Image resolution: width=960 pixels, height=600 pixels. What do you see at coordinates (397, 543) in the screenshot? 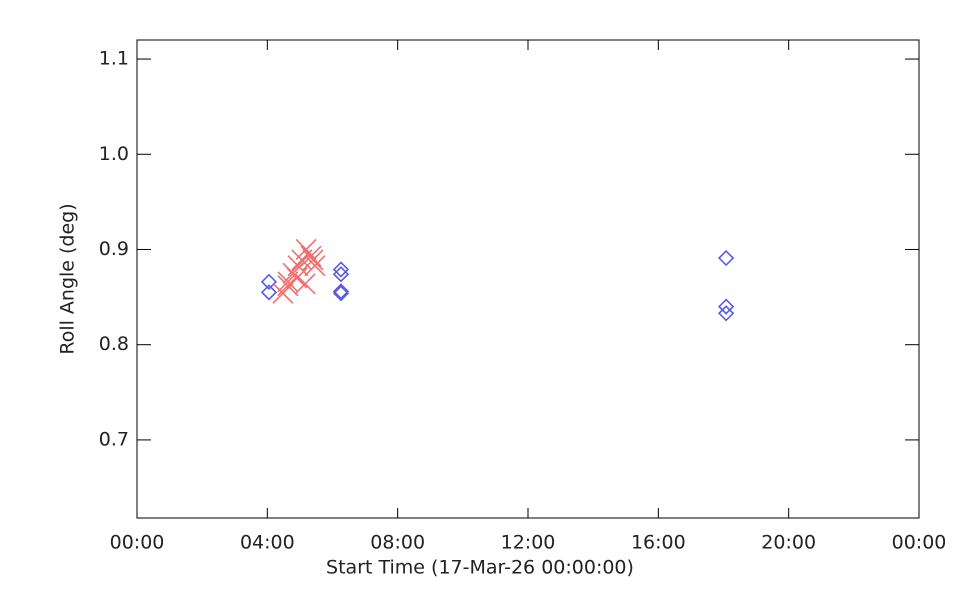
I see `x-tick-label: 08:00` at bounding box center [397, 543].